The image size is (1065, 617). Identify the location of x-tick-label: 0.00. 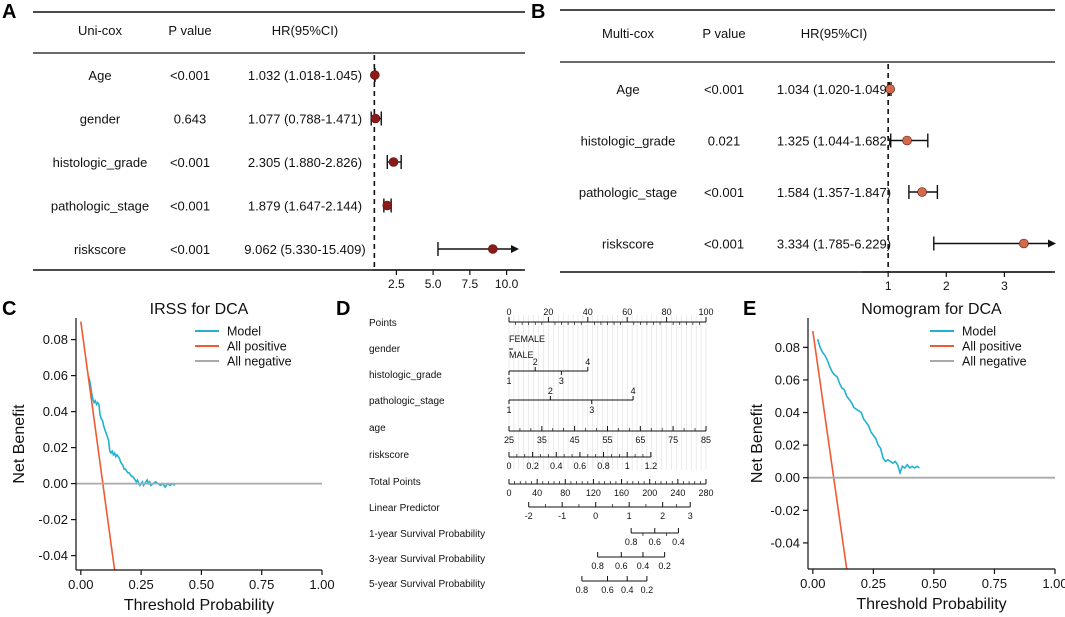
(80, 584).